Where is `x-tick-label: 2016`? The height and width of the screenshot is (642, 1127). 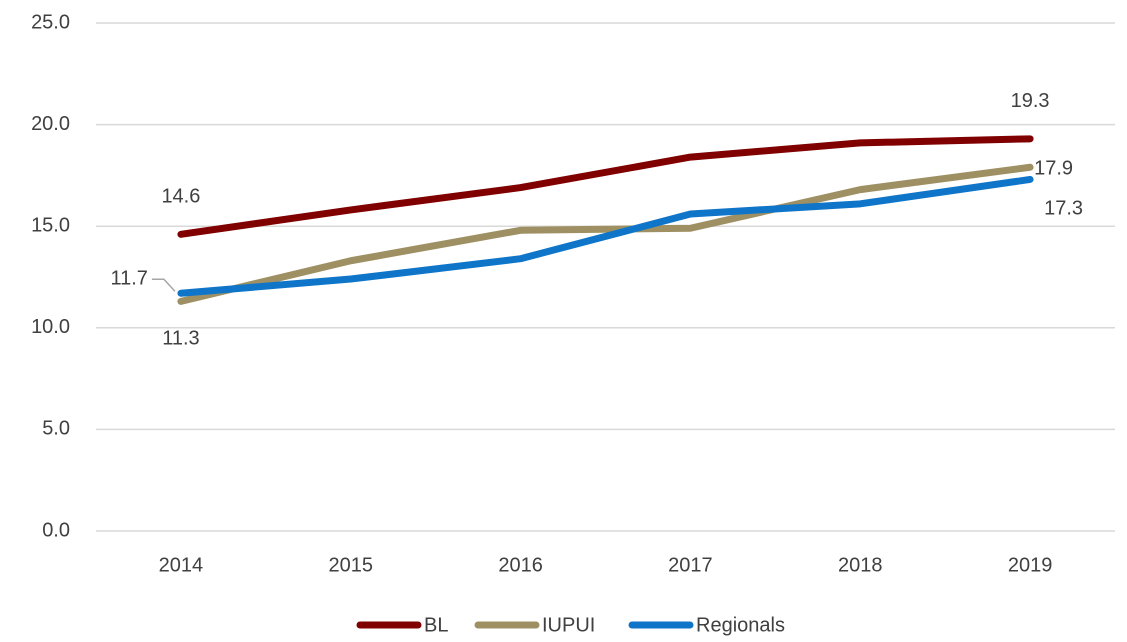
x-tick-label: 2016 is located at coordinates (520, 565).